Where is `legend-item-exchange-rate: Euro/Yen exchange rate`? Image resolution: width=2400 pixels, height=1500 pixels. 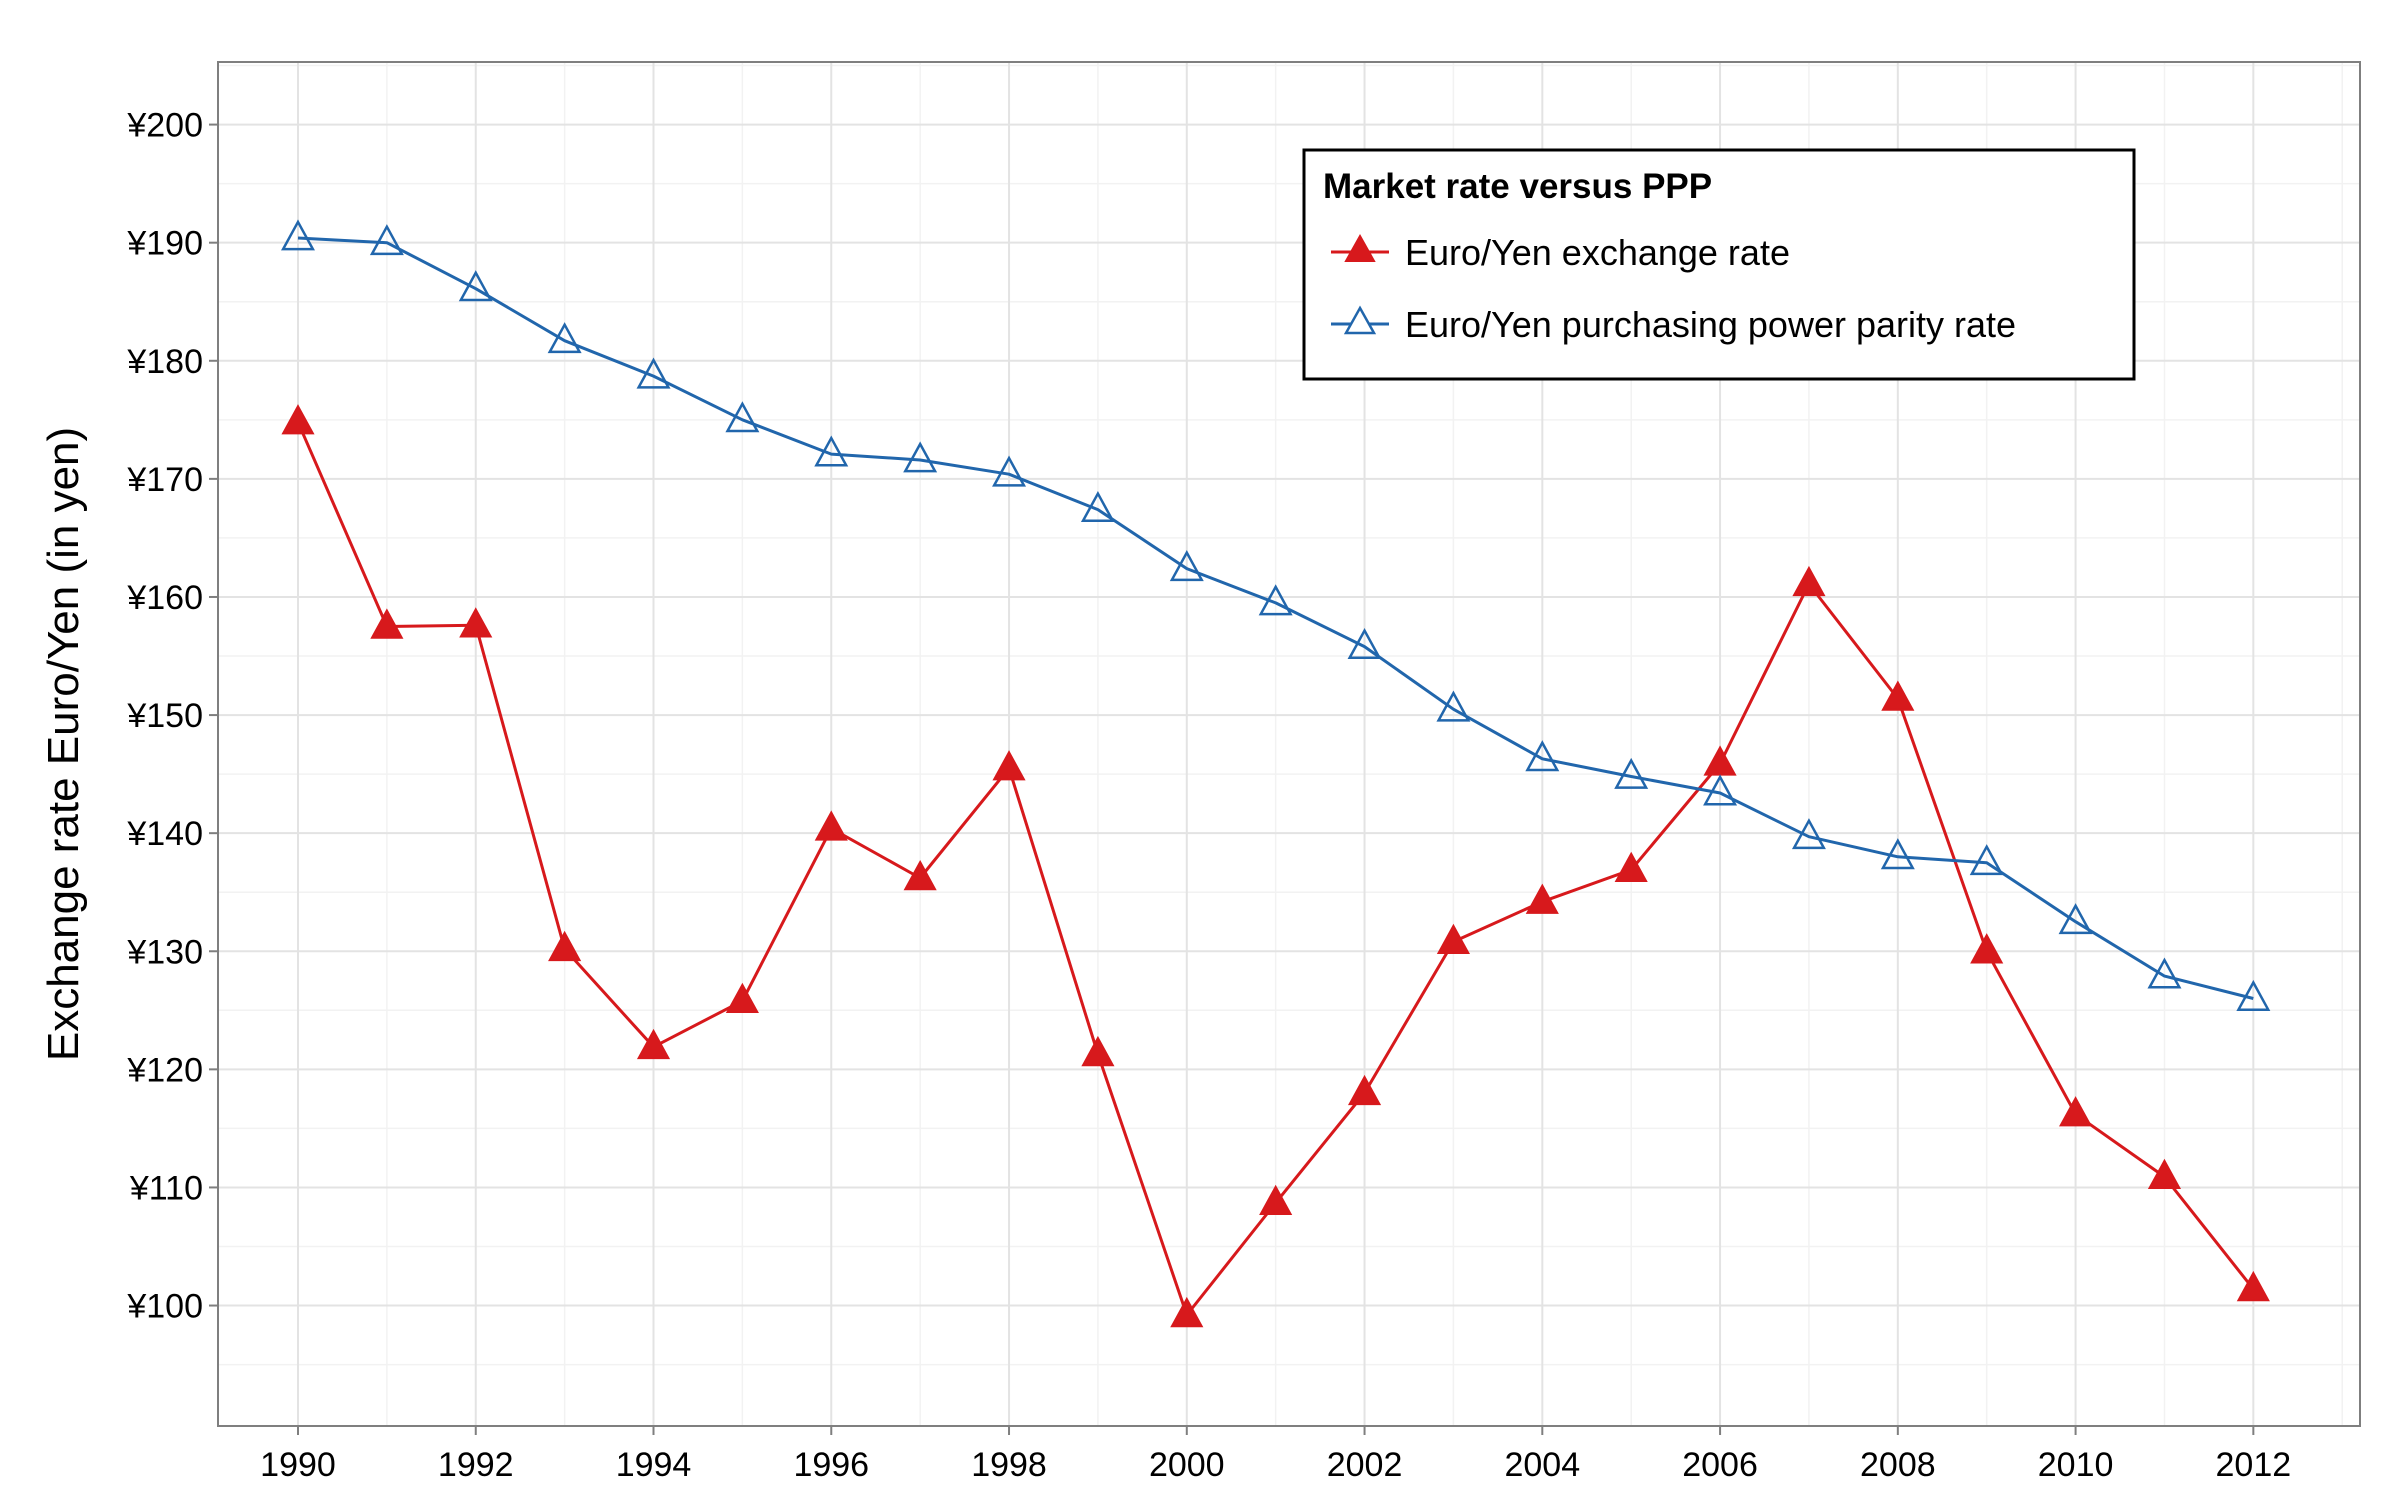
legend-item-exchange-rate: Euro/Yen exchange rate is located at coordinates (1560, 252).